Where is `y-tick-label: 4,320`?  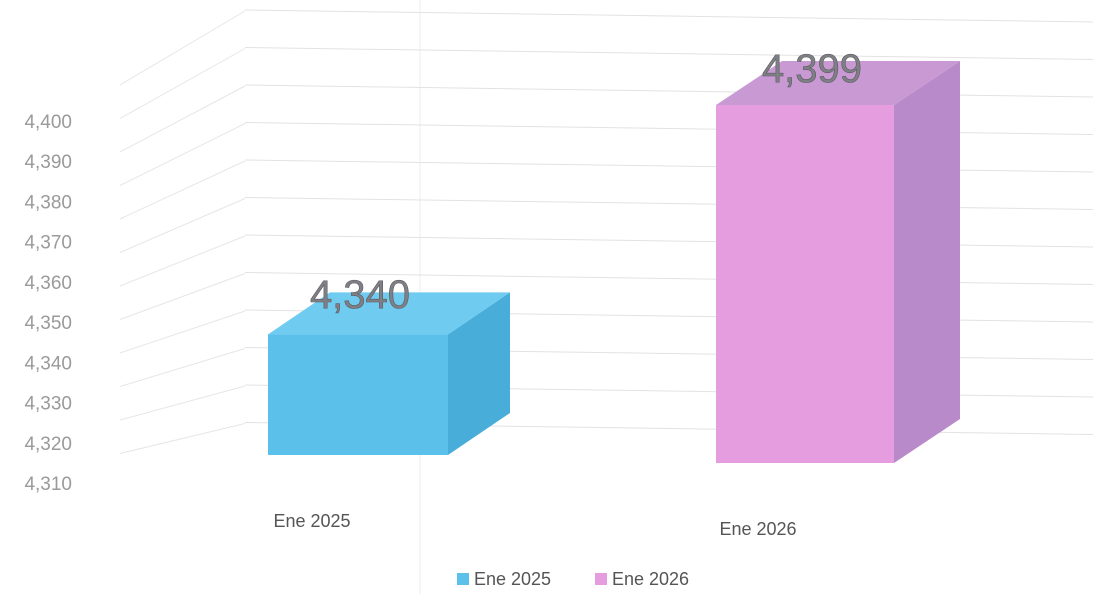 y-tick-label: 4,320 is located at coordinates (48, 444).